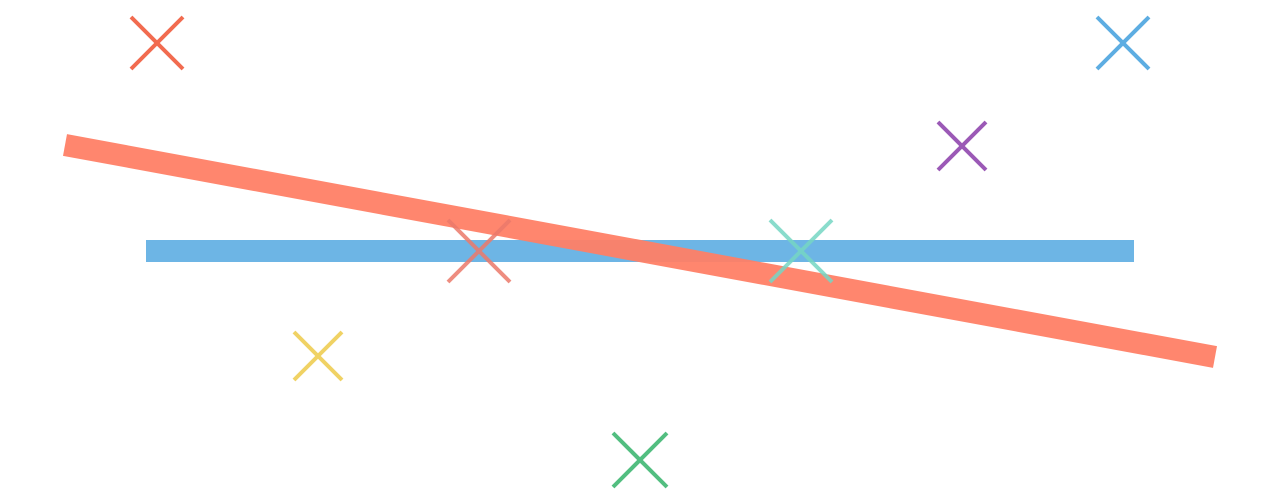 The image size is (1280, 502). I want to click on cross-yellow, so click(318, 356).